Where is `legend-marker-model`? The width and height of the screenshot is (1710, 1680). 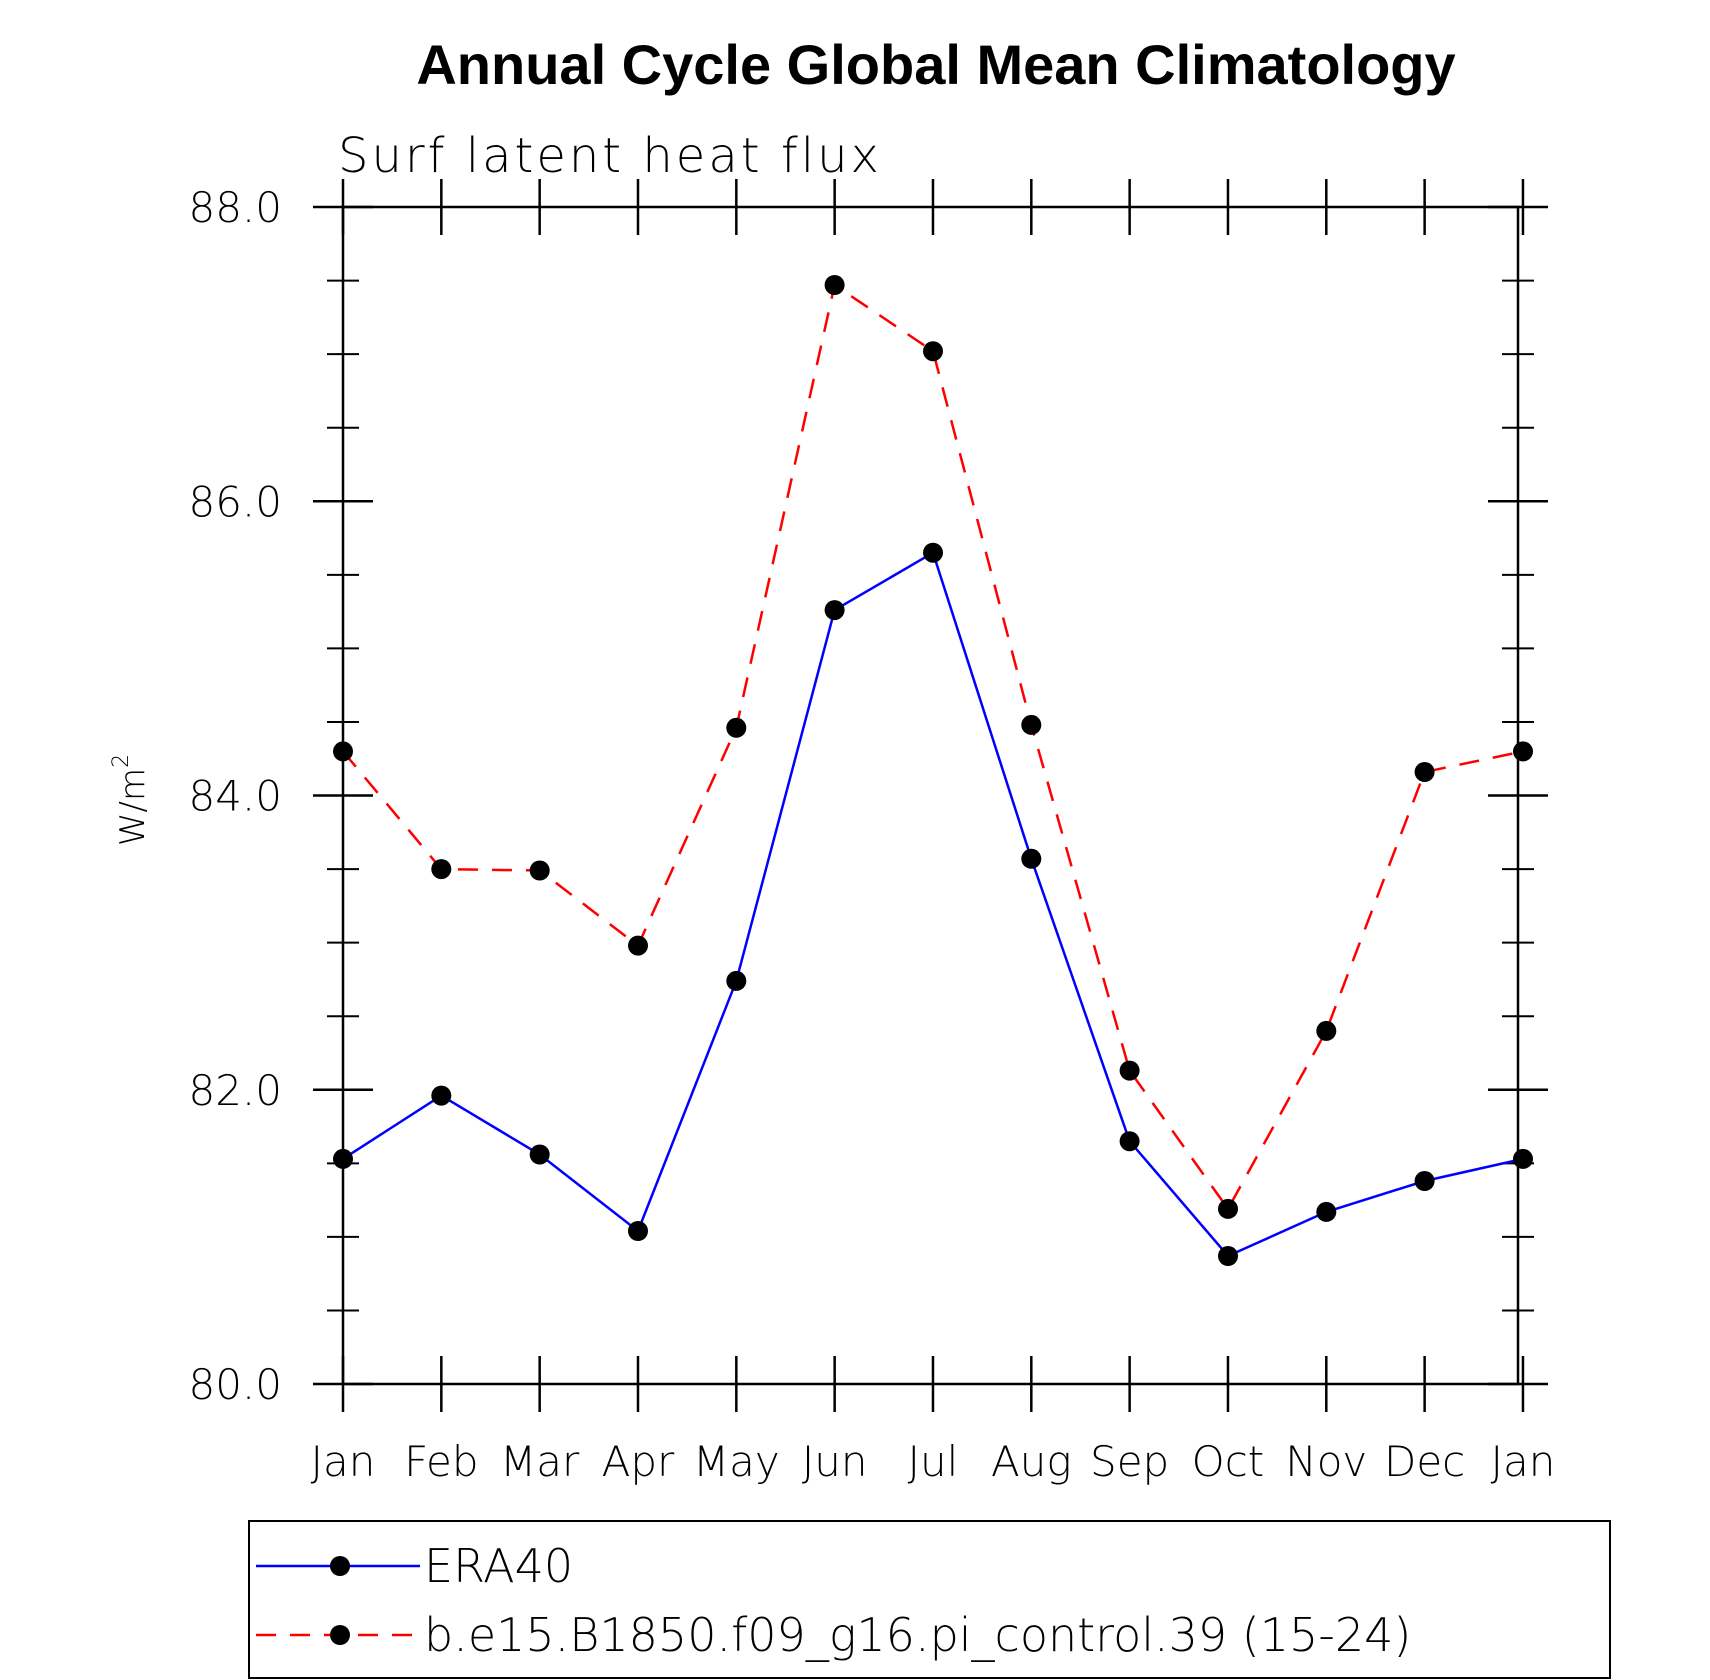
legend-marker-model is located at coordinates (340, 1635).